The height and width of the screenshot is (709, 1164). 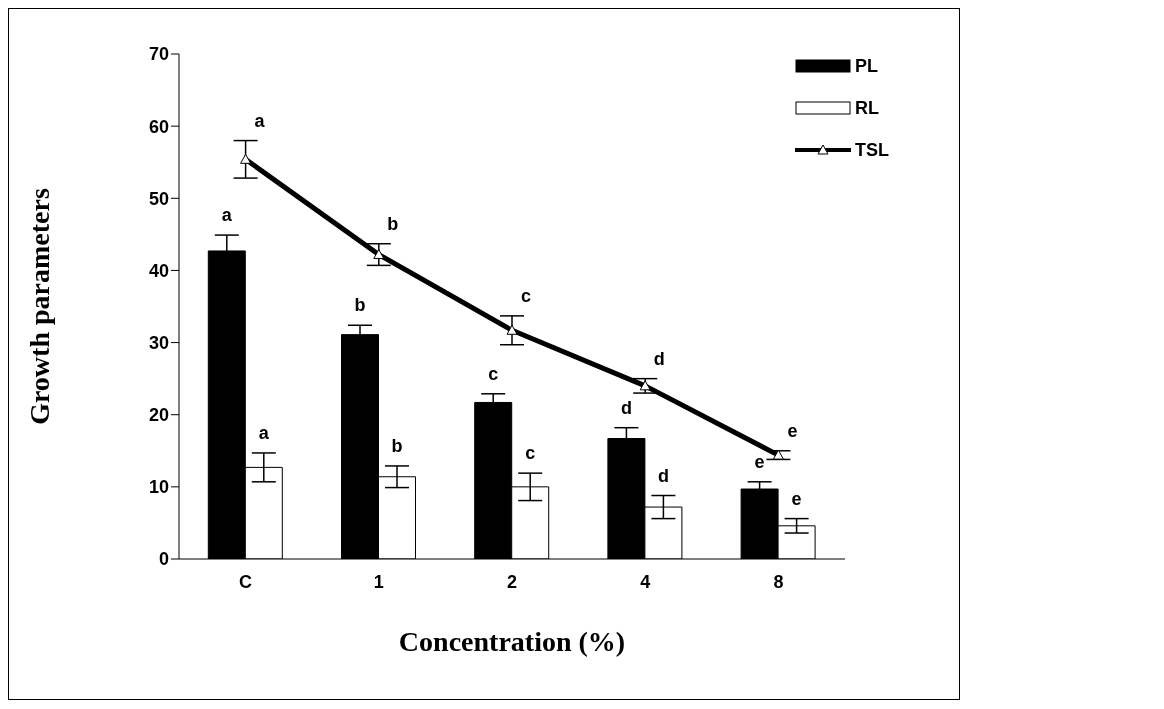 What do you see at coordinates (867, 66) in the screenshot?
I see `legend-label: PL` at bounding box center [867, 66].